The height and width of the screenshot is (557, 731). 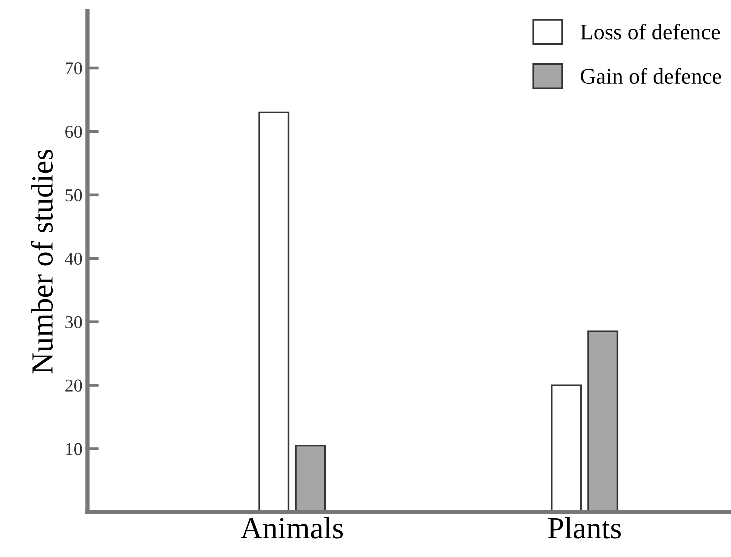 What do you see at coordinates (73, 259) in the screenshot?
I see `y-tick-label: 40` at bounding box center [73, 259].